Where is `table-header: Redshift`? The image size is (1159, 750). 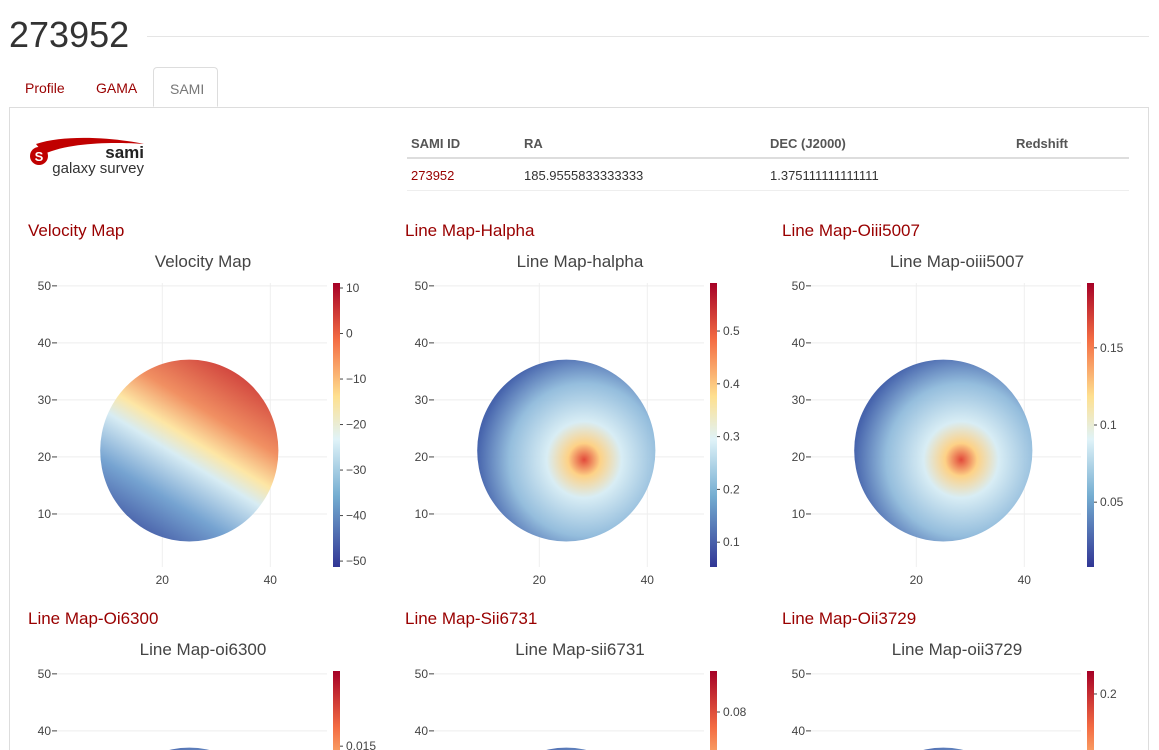 table-header: Redshift is located at coordinates (1042, 143).